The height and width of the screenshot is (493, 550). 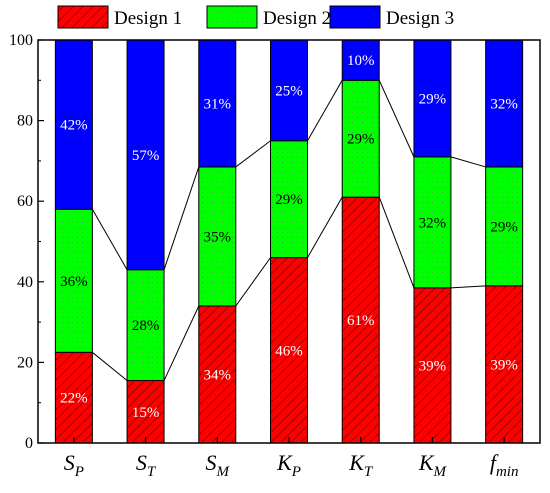 I want to click on data-label-3-2: 57%, so click(x=146, y=156).